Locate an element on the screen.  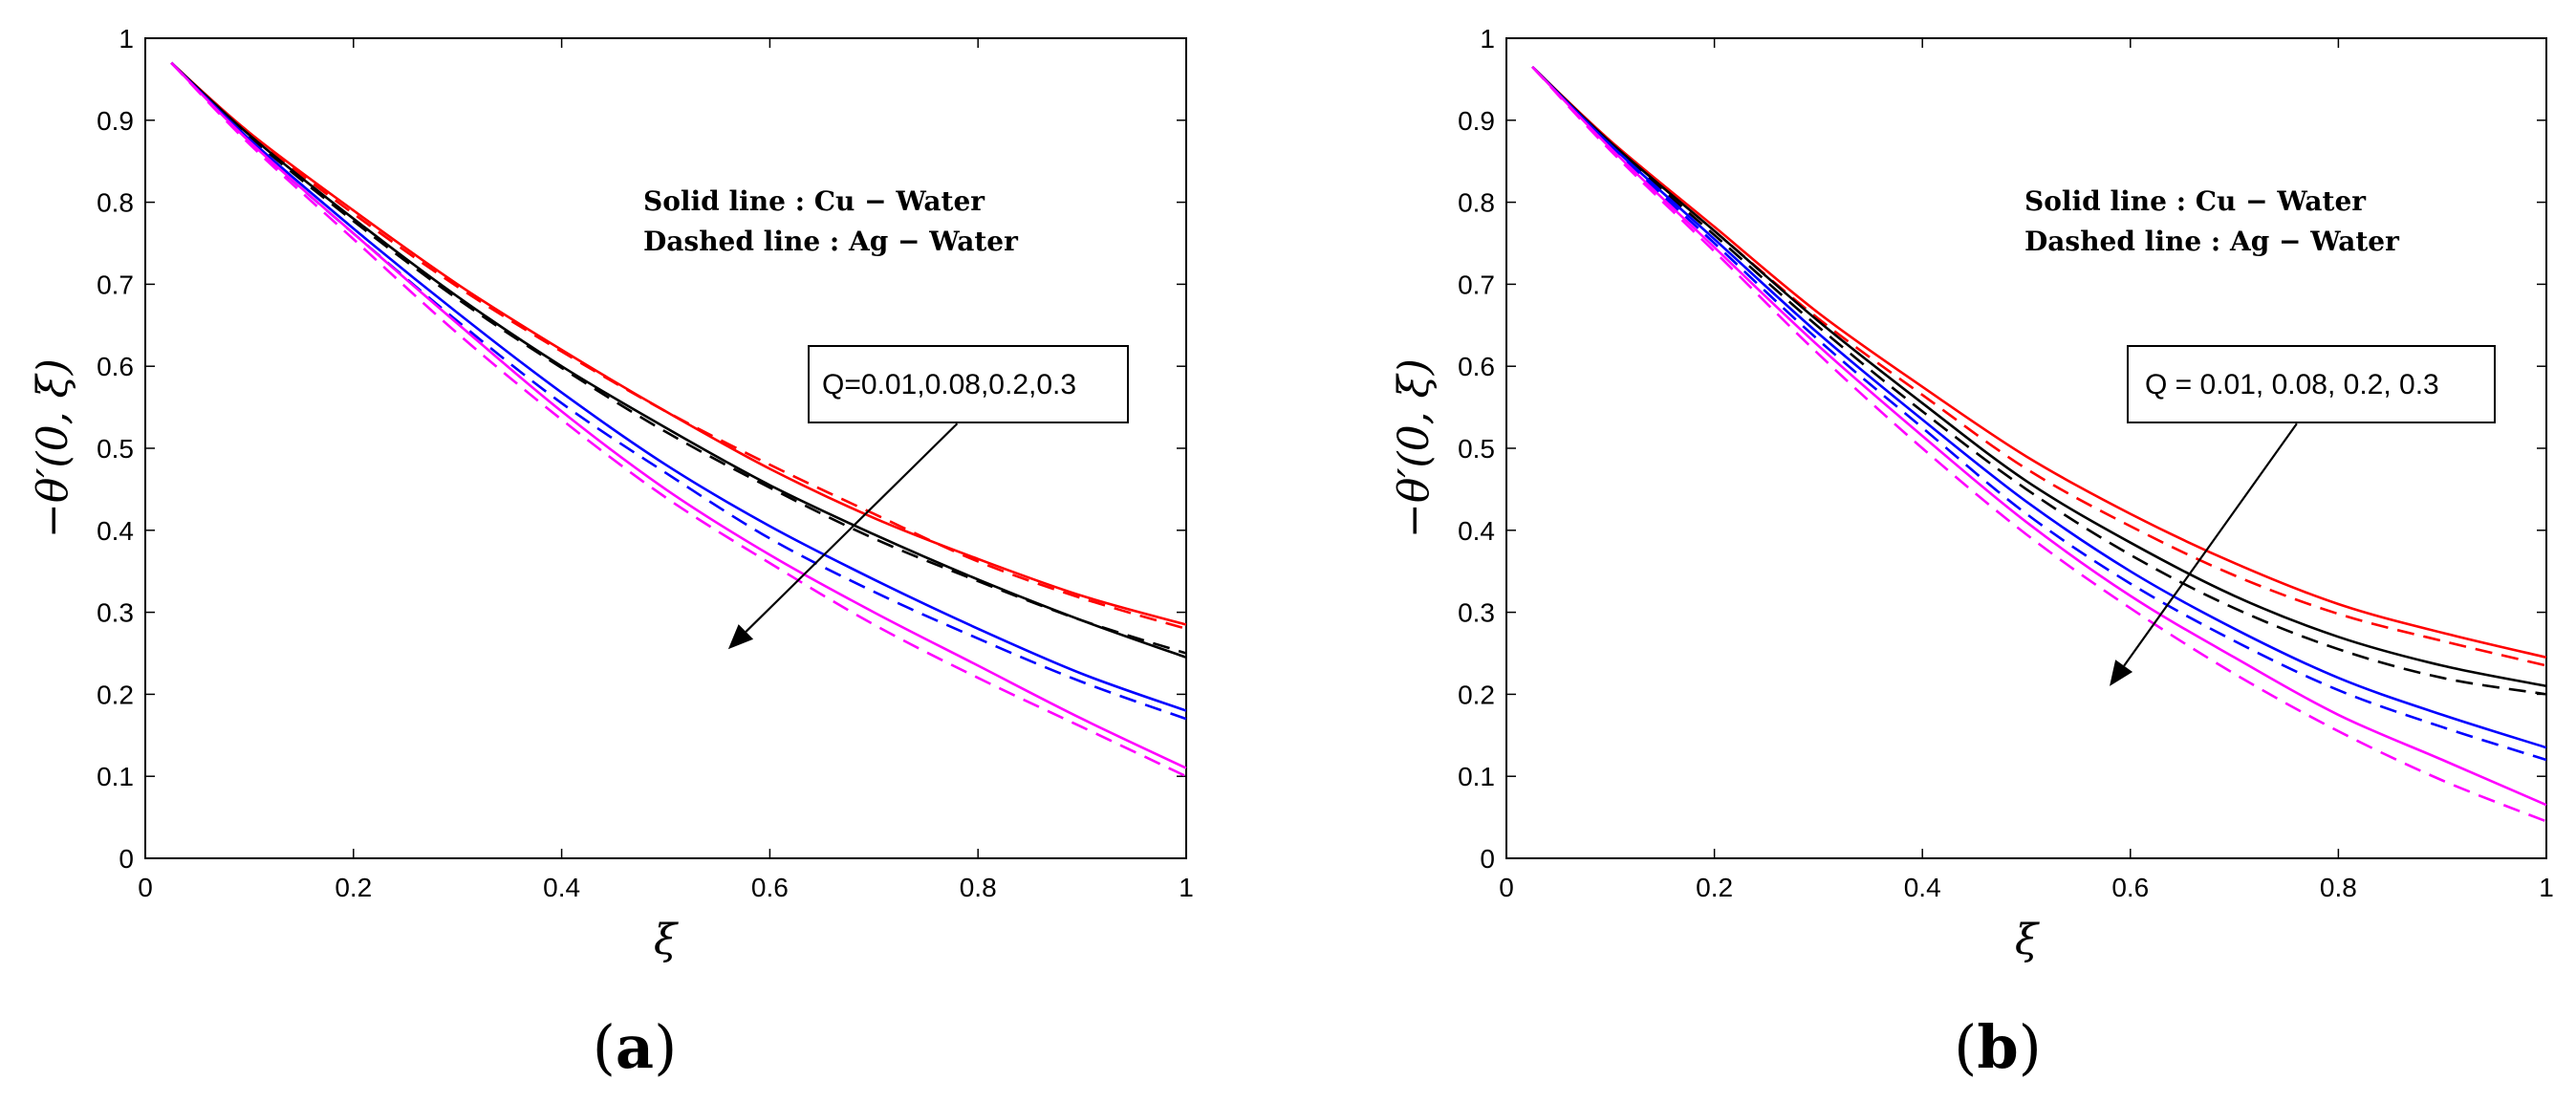
chart-a-panel-letter: a is located at coordinates (635, 1047).